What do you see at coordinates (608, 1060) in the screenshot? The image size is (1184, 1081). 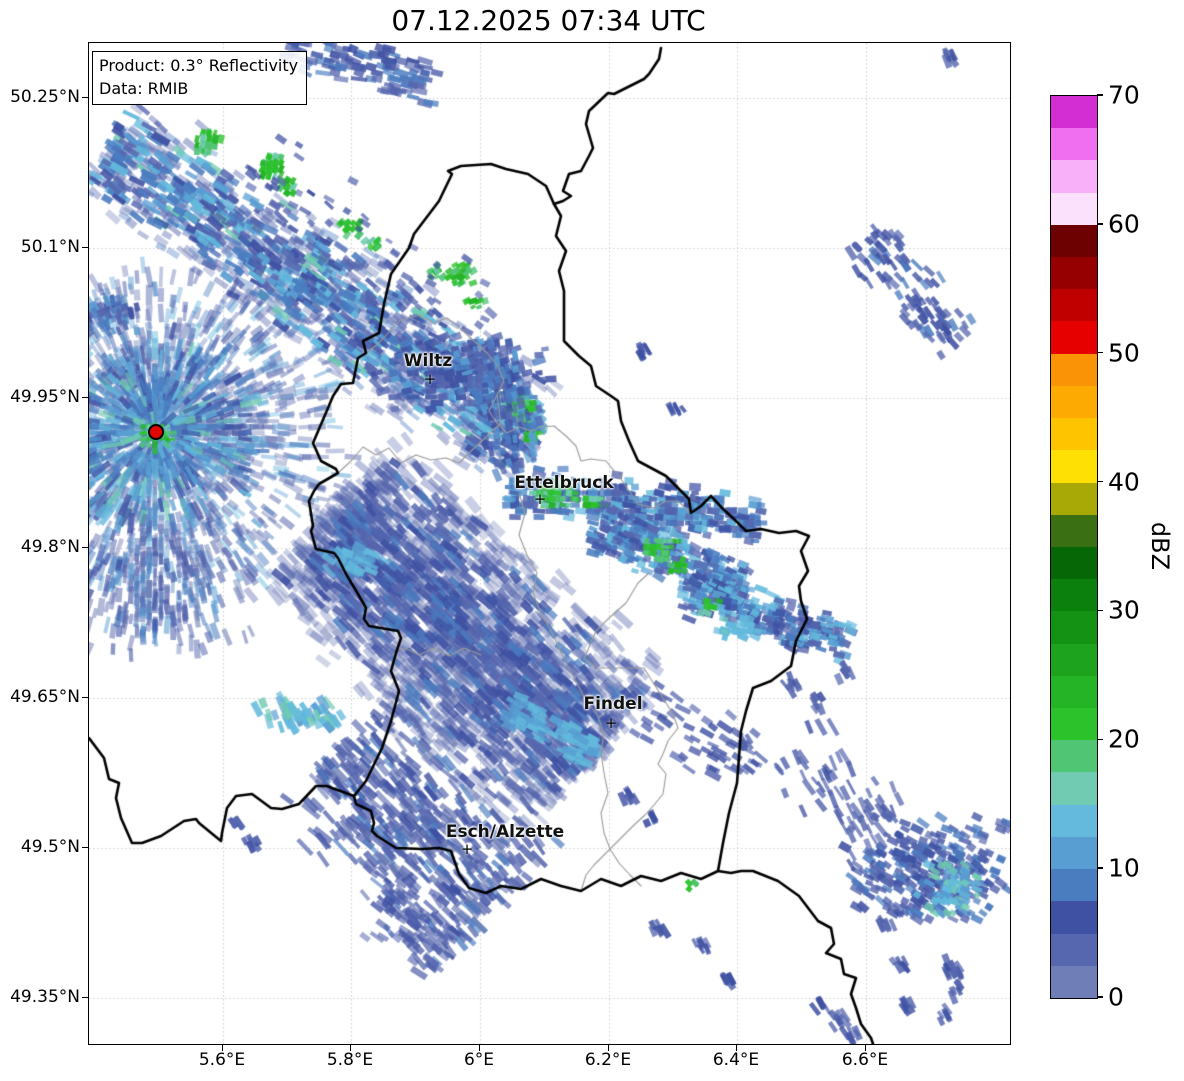 I see `lon-tick-label: 6.2°E` at bounding box center [608, 1060].